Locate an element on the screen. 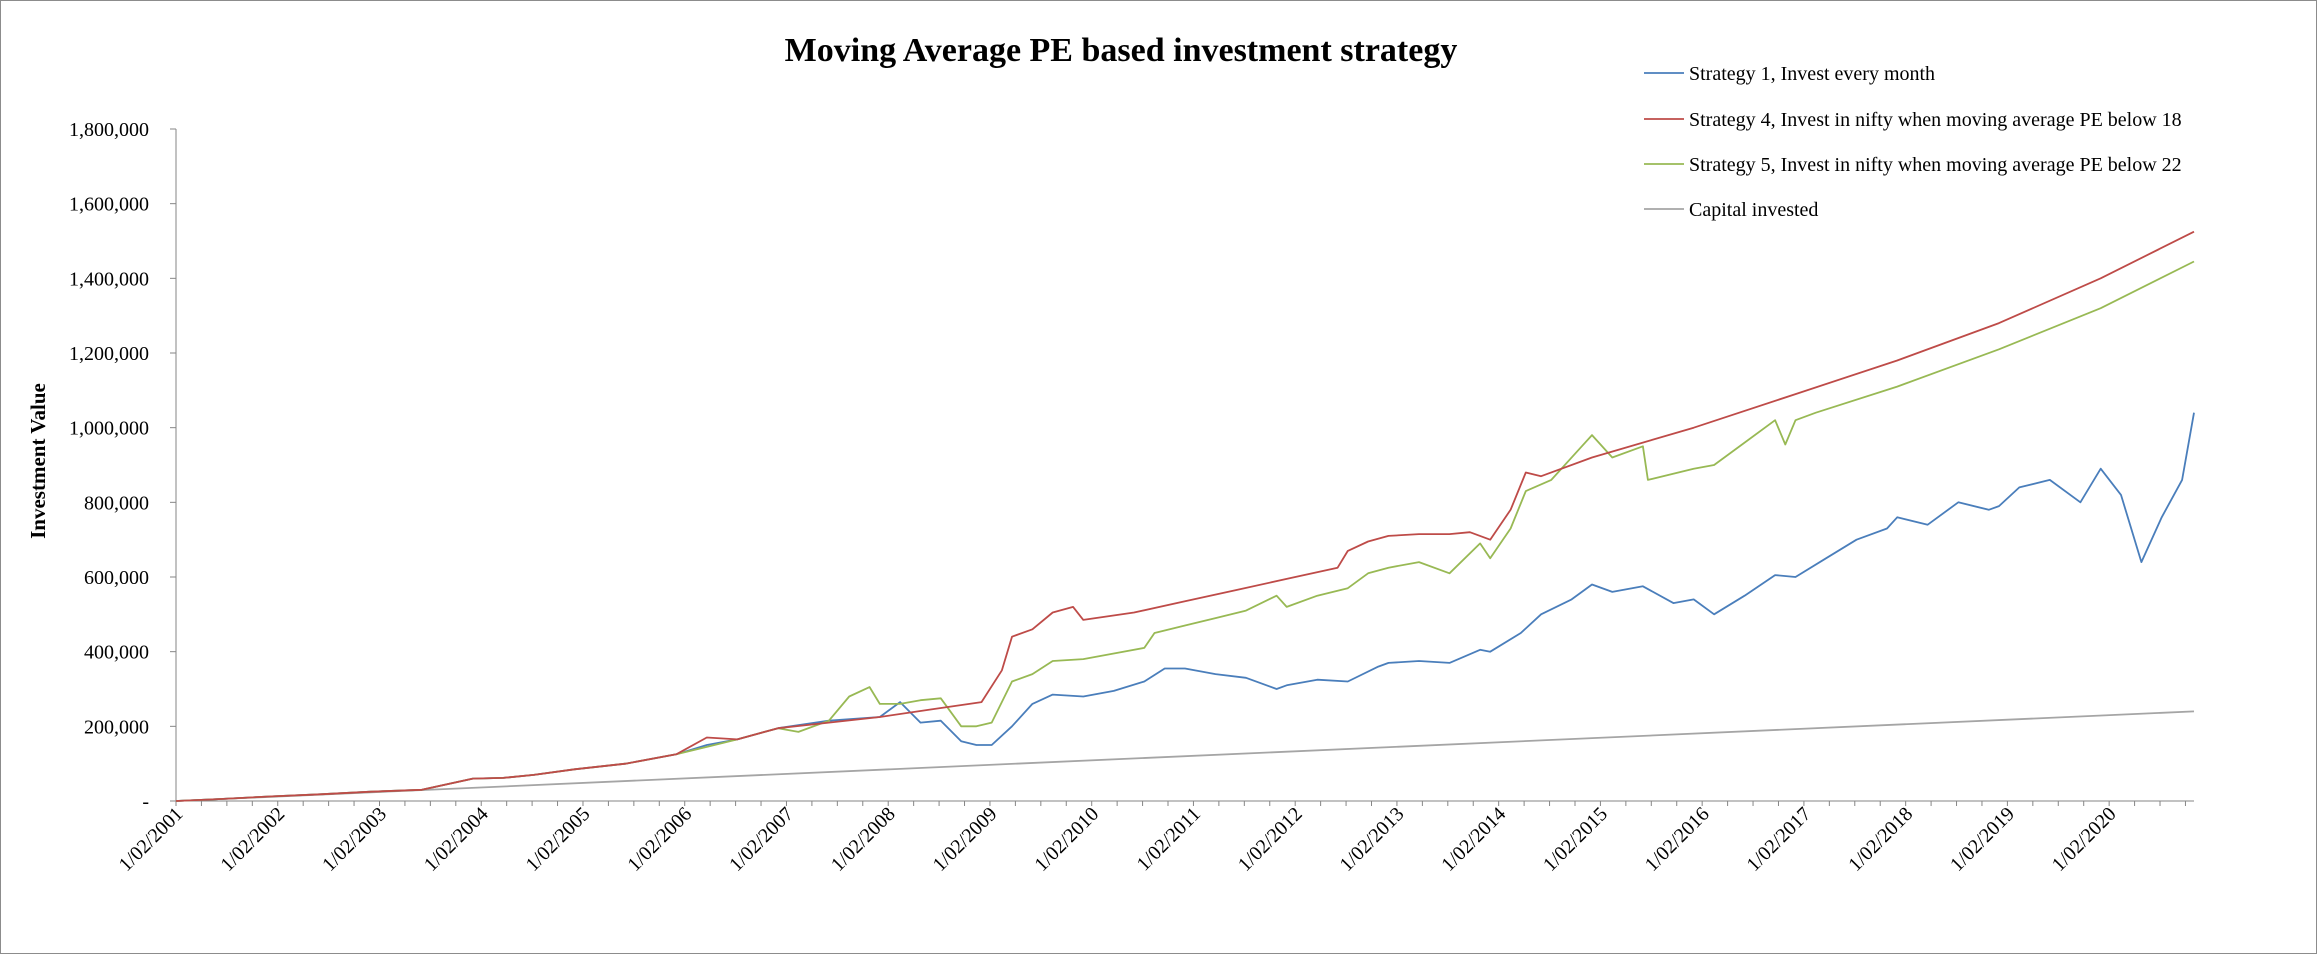 The width and height of the screenshot is (2317, 958). x-tick-label: 1/02/2018 is located at coordinates (1880, 839).